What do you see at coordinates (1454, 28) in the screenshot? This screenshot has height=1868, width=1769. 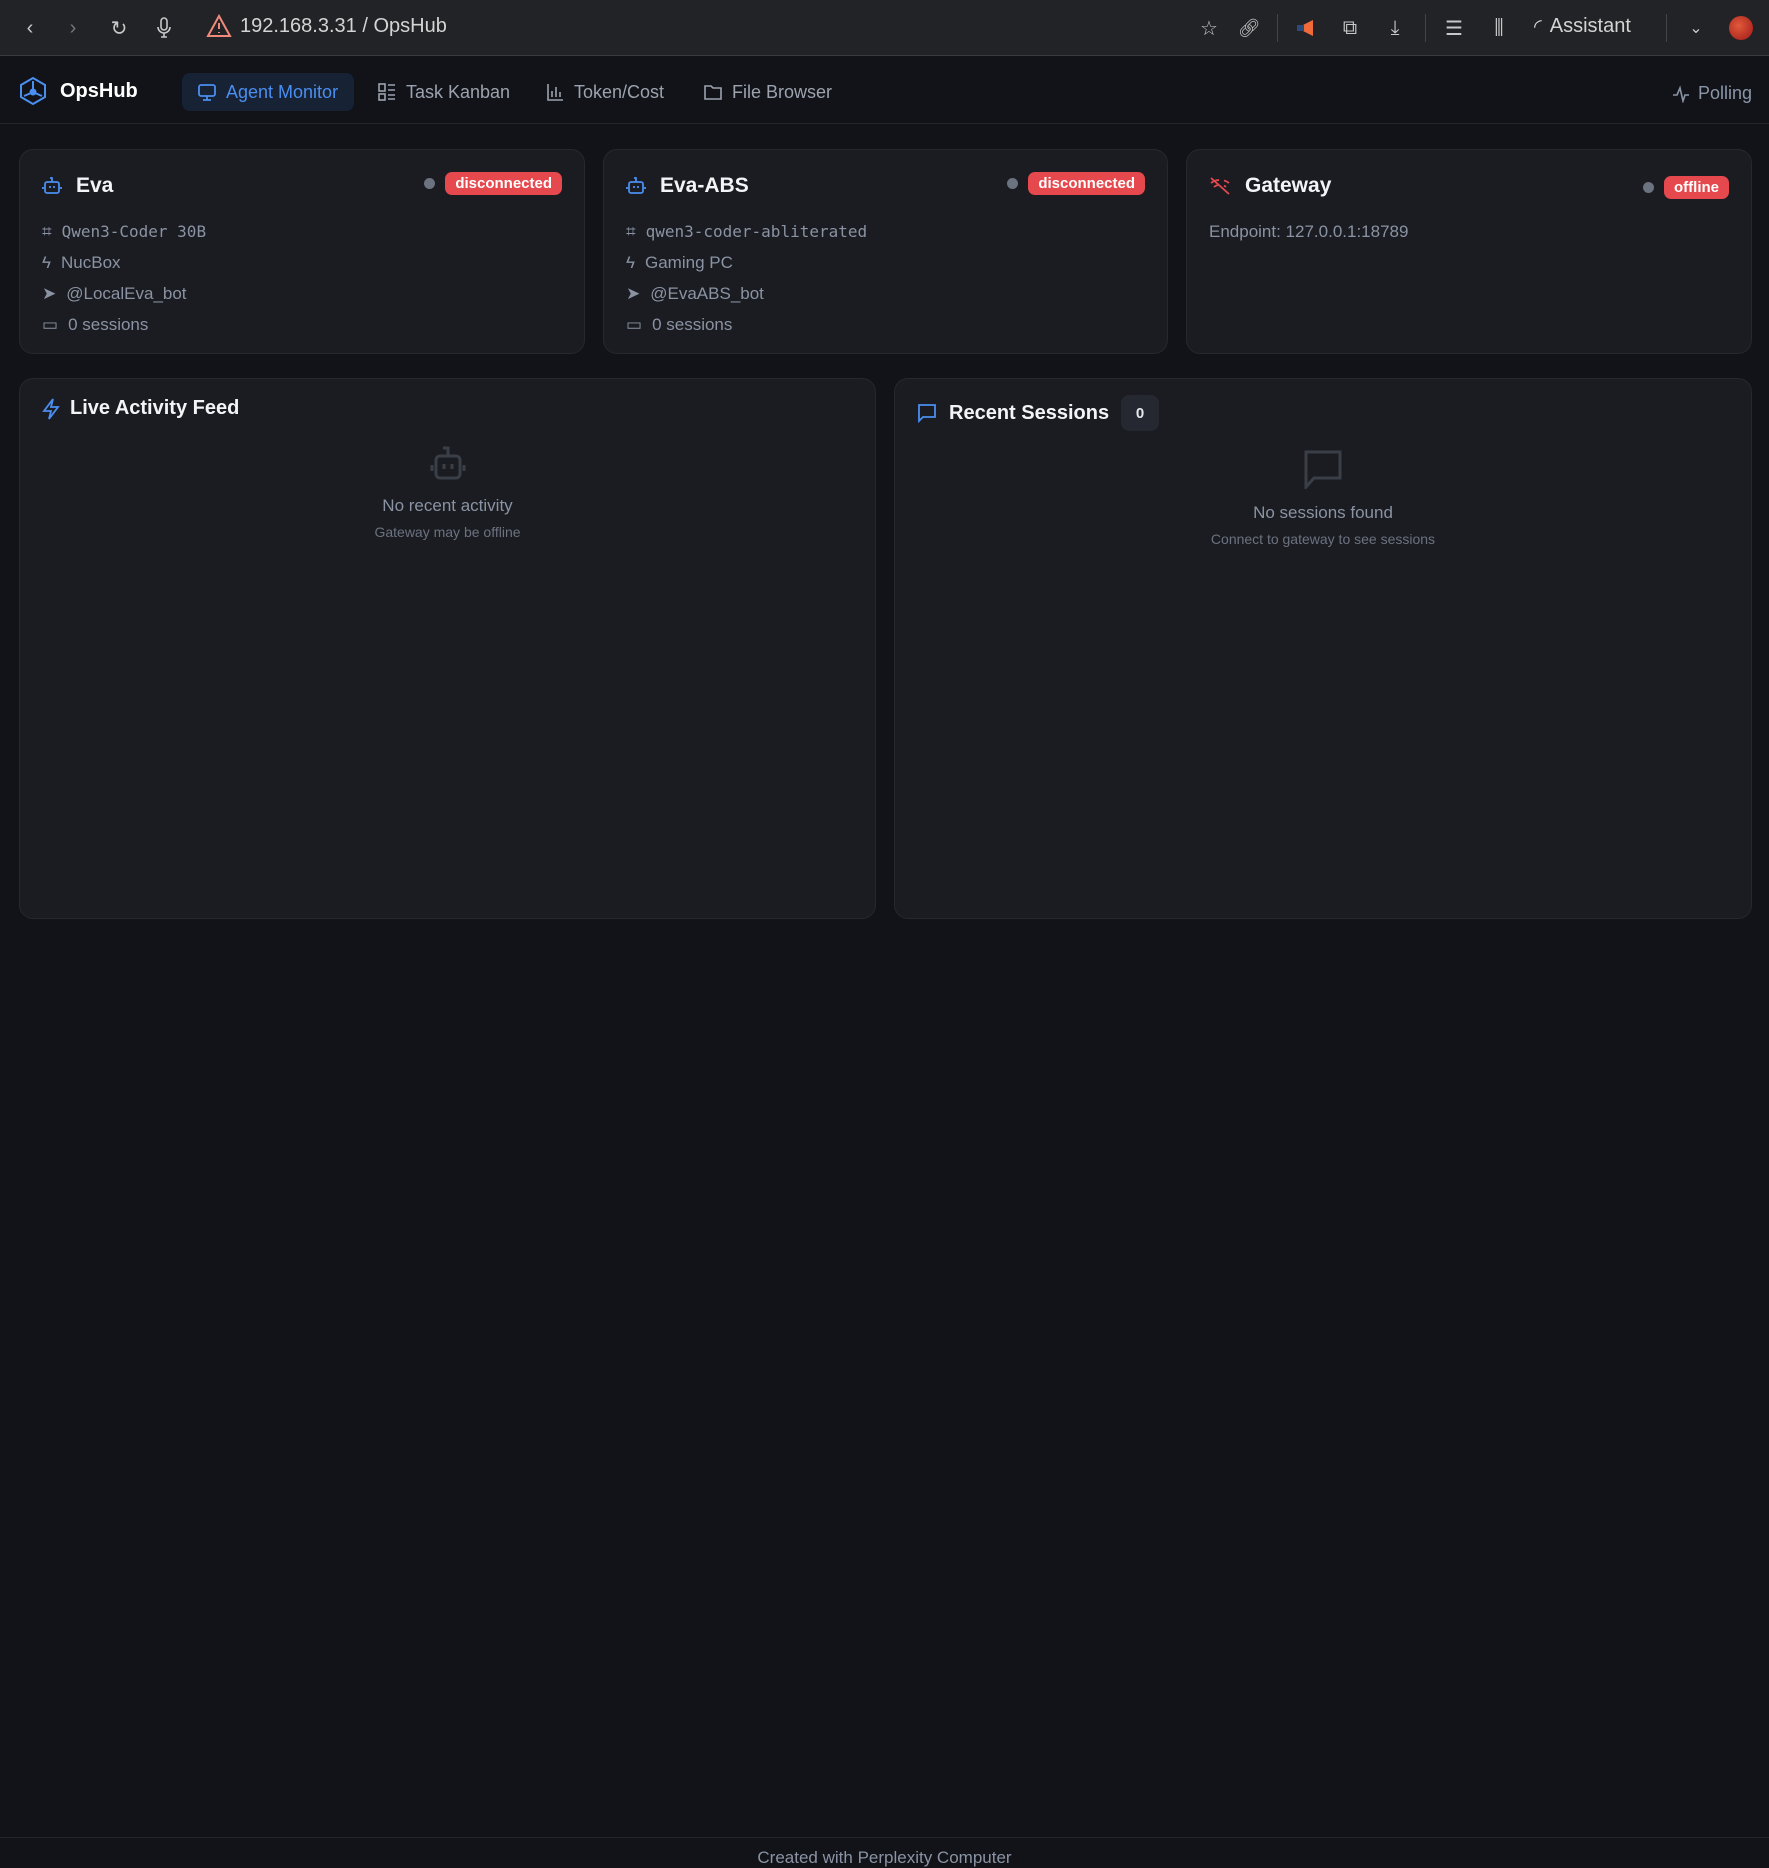 I see `reading-list-icon: ☰` at bounding box center [1454, 28].